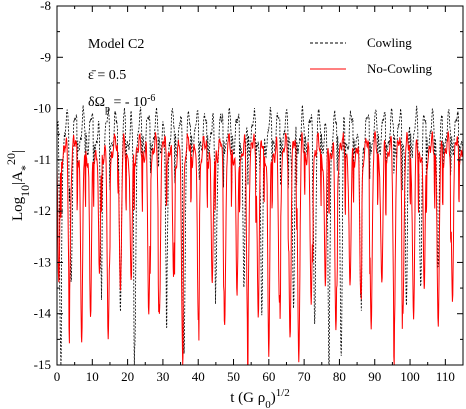 The image size is (466, 409). Describe the element at coordinates (198, 376) in the screenshot. I see `x-tick-label: 40` at that location.